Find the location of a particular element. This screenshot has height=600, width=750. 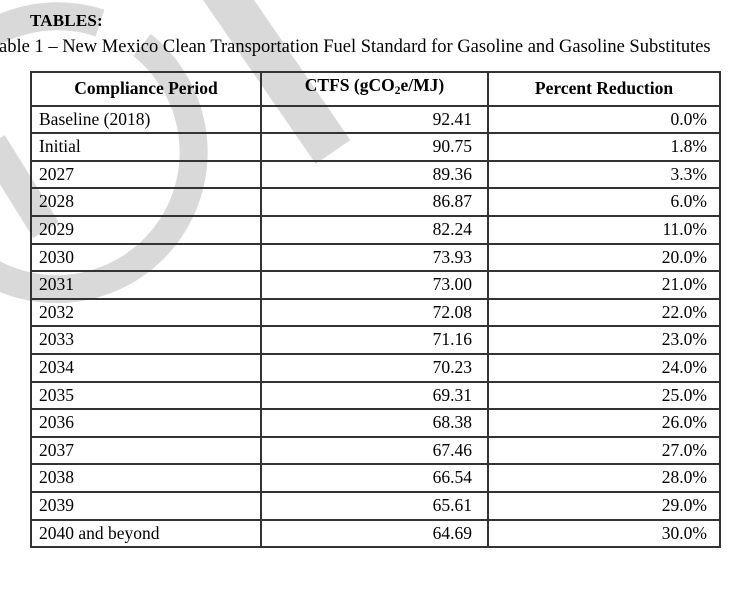

column-header-ctfs: CTFS (gCO2e/MJ) is located at coordinates (374, 89).